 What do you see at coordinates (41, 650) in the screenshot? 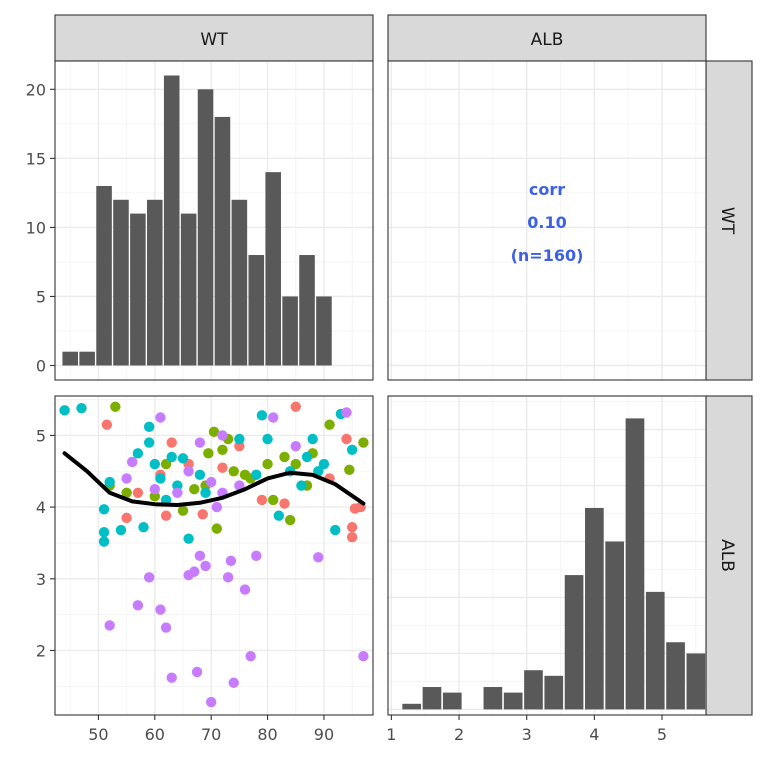
I see `y-tick-label: 2` at bounding box center [41, 650].